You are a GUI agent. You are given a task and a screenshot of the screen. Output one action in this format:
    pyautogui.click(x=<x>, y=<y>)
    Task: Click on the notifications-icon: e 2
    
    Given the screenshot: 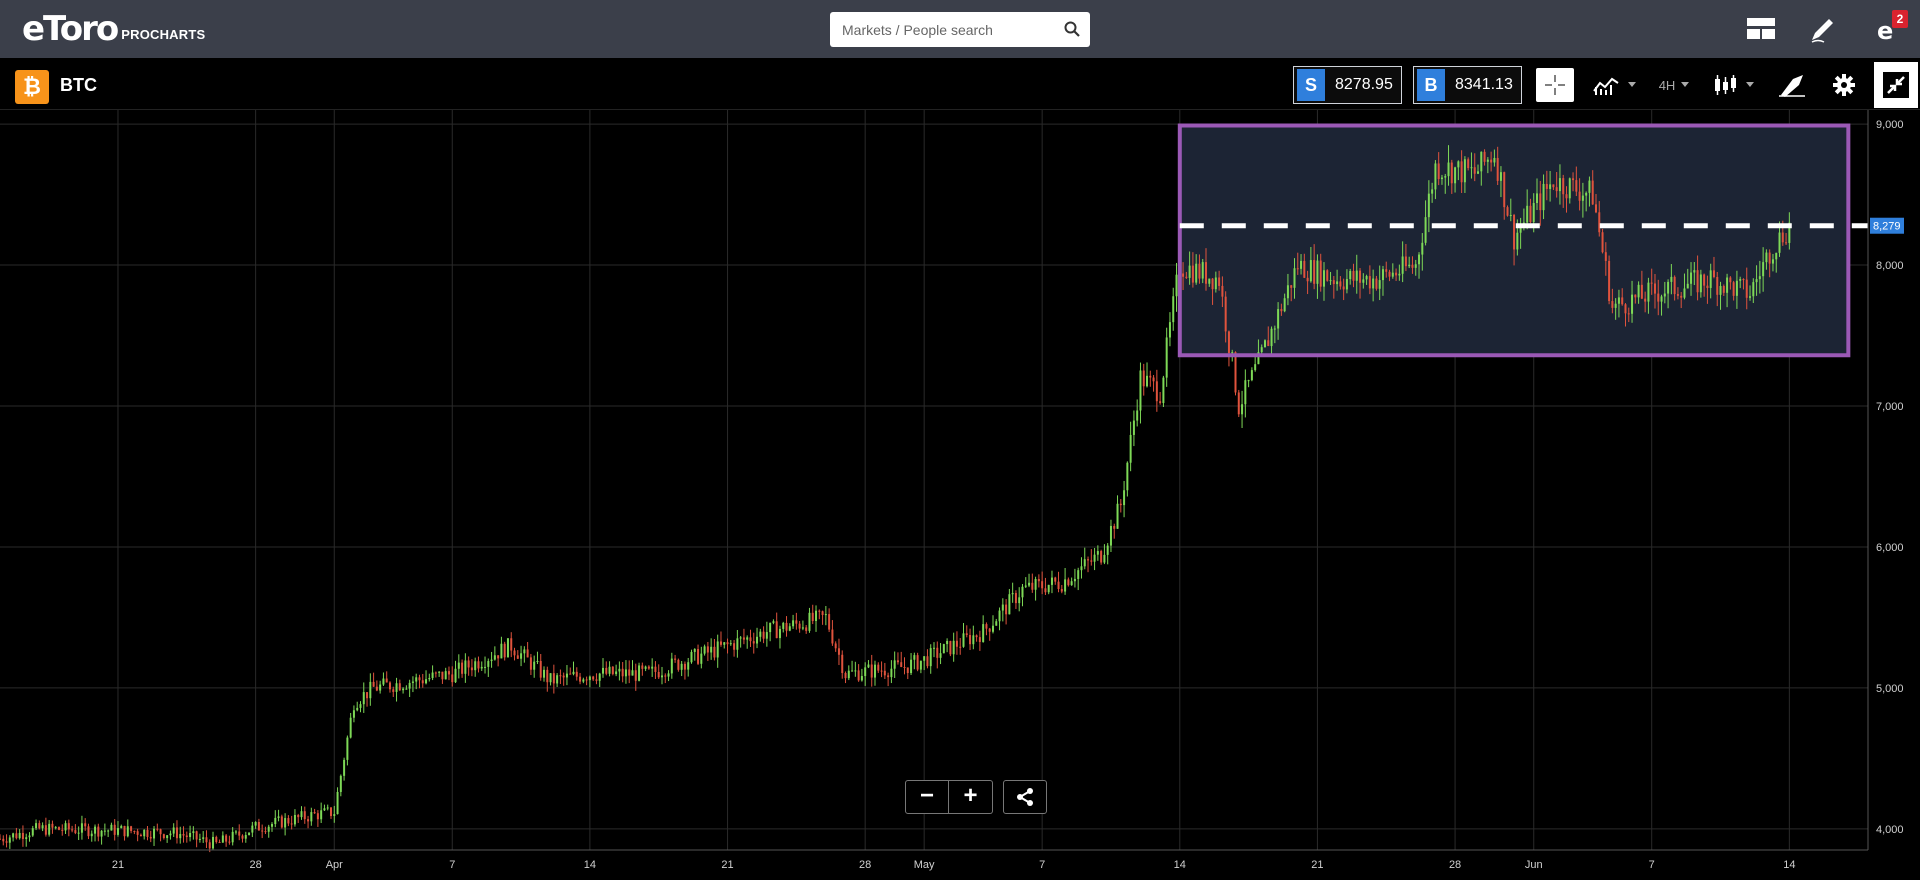 What is the action you would take?
    pyautogui.click(x=1891, y=27)
    